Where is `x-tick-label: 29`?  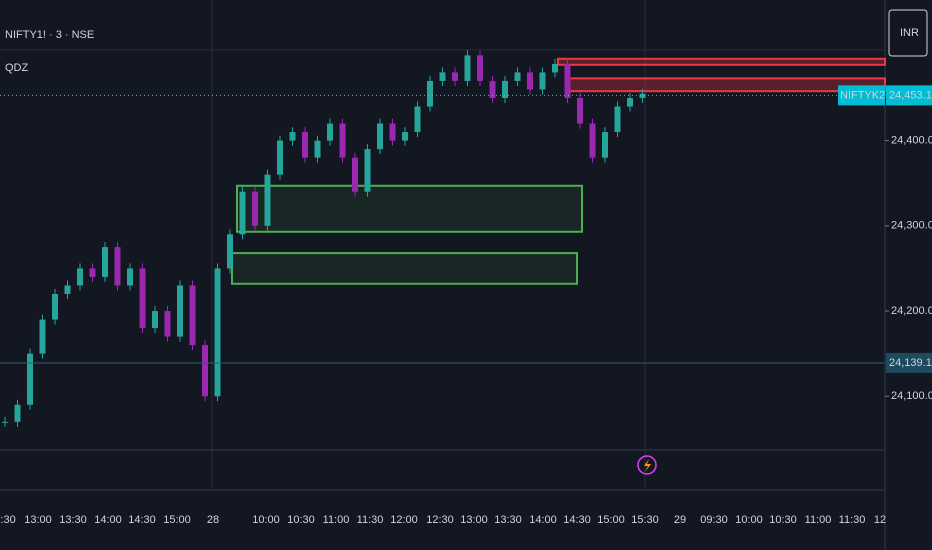 x-tick-label: 29 is located at coordinates (680, 520).